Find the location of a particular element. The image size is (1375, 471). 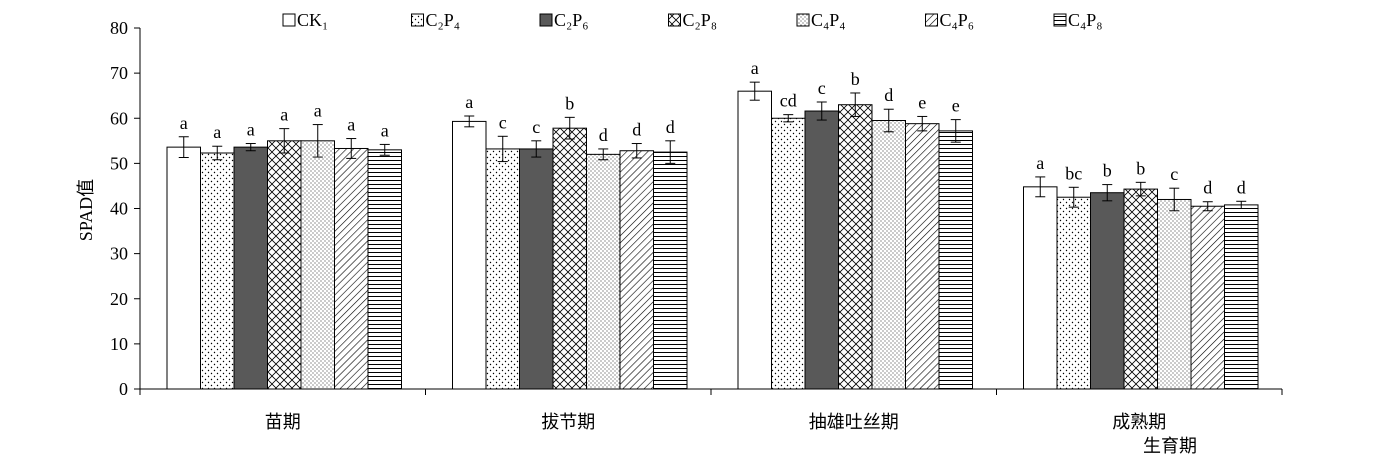

x-axis: 苗期 拔节期 抽雄吐丝期 成熟期 is located at coordinates (711, 410).